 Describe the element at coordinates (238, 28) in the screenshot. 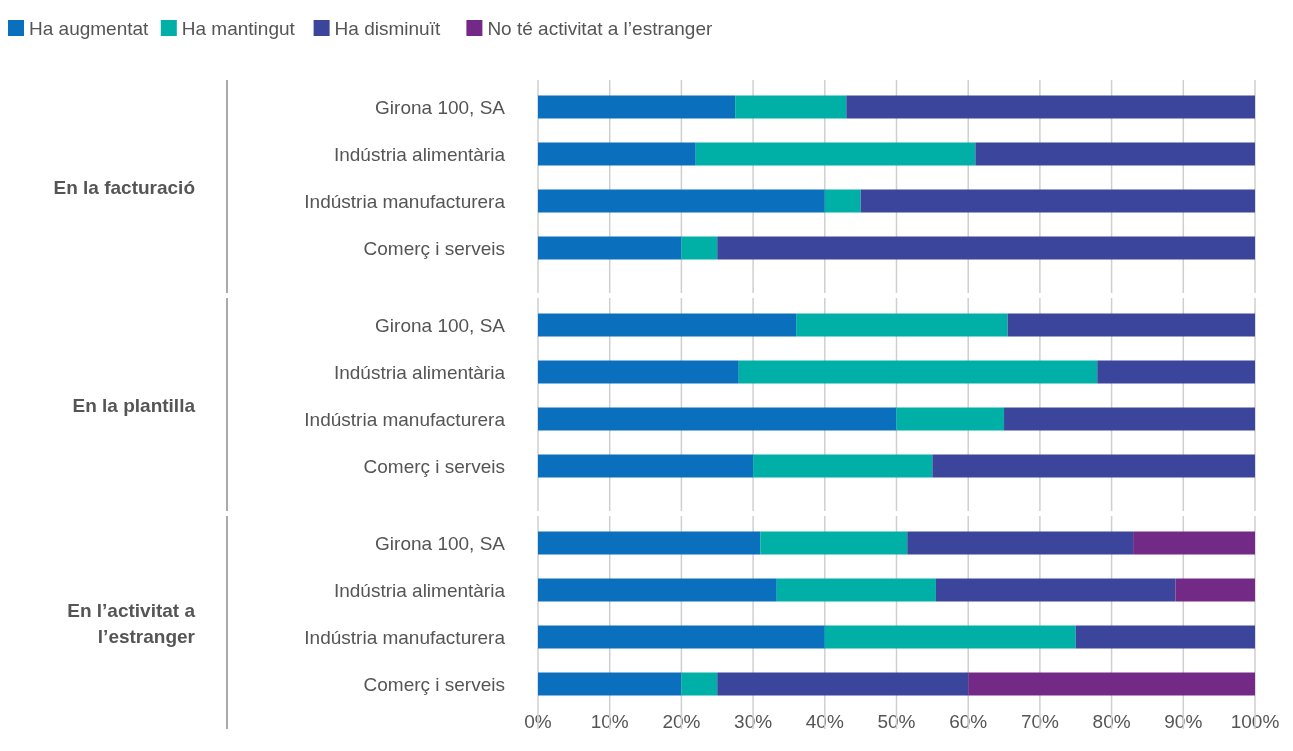

I see `legend-label: Ha mantingut` at that location.